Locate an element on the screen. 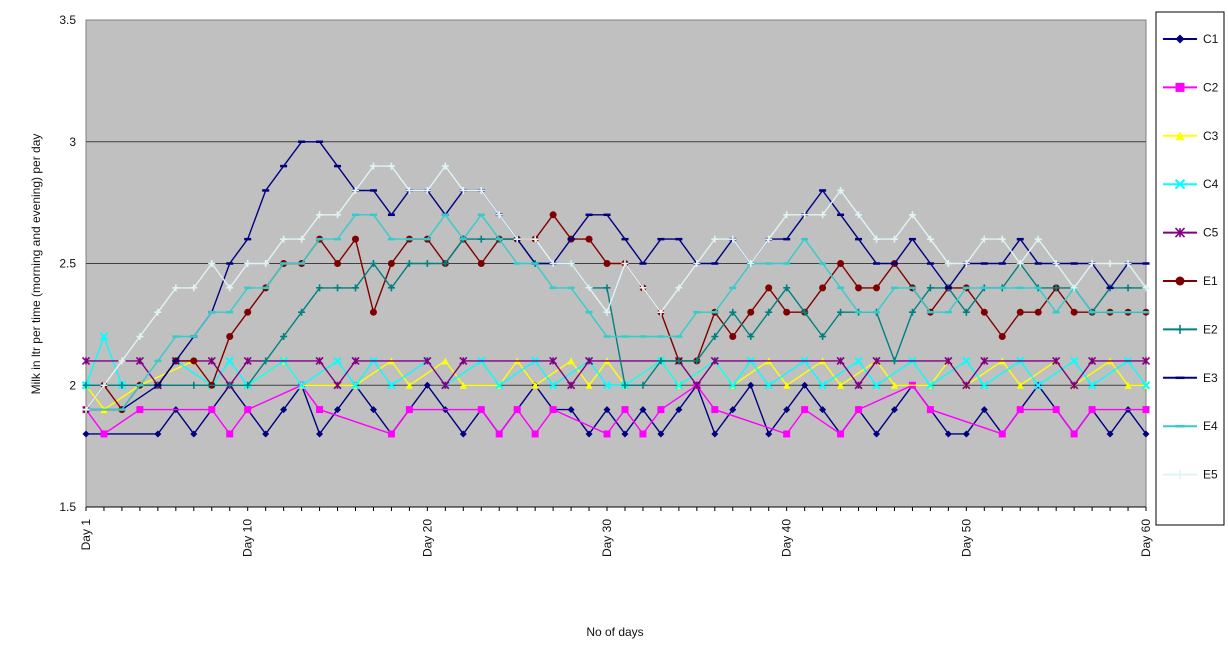  legend-item-c5: C5 is located at coordinates (1191, 233).